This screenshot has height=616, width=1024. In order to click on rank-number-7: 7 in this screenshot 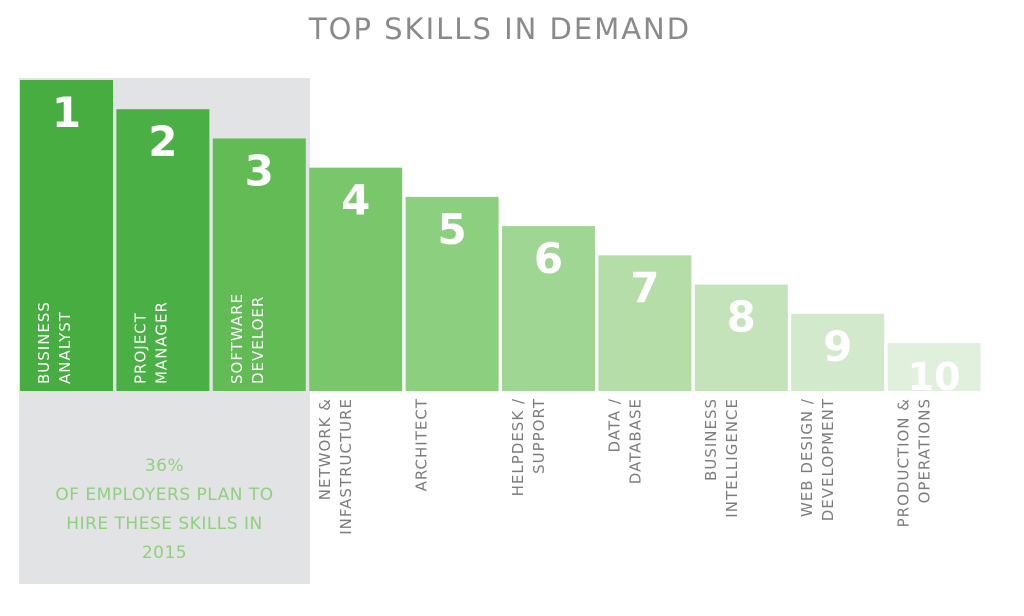, I will do `click(644, 287)`.